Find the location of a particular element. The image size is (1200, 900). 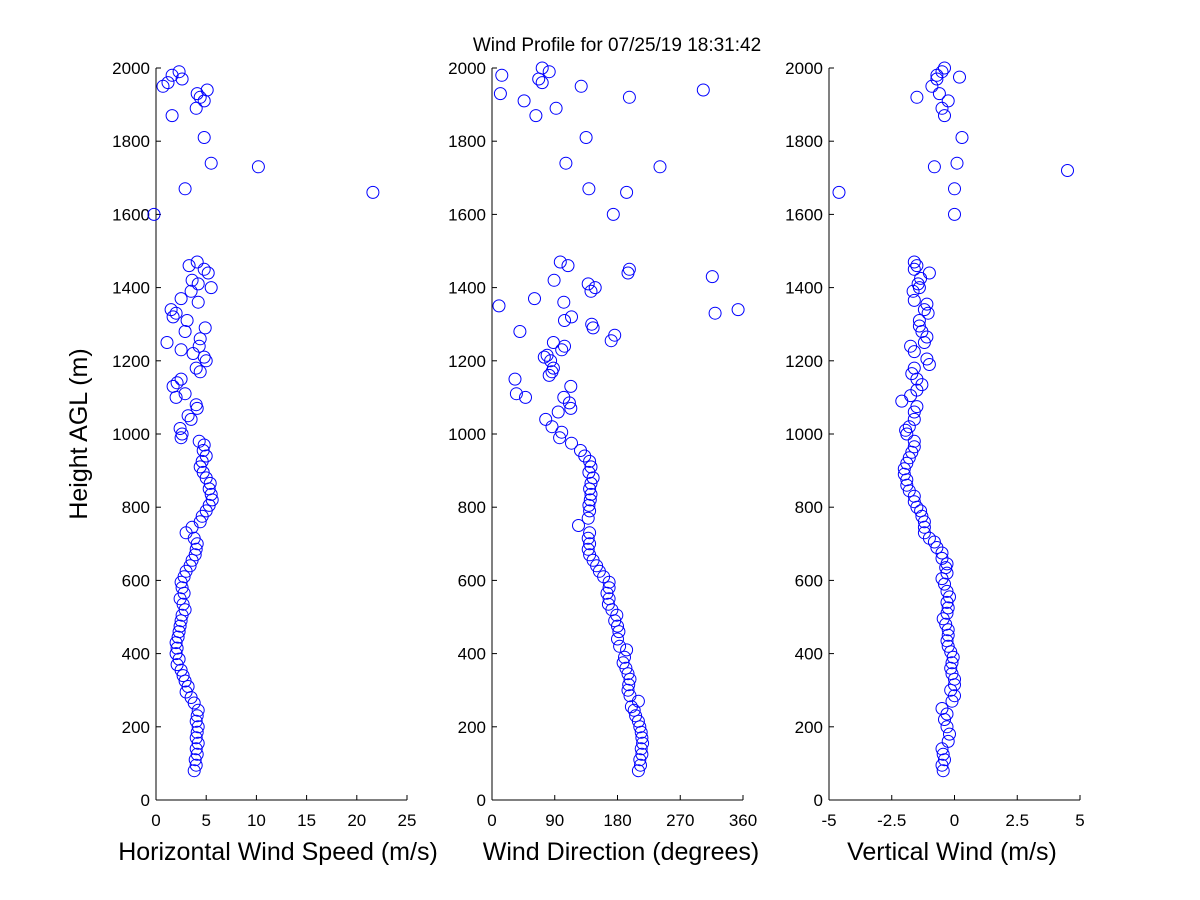

x-tick-label: 10 is located at coordinates (256, 820).